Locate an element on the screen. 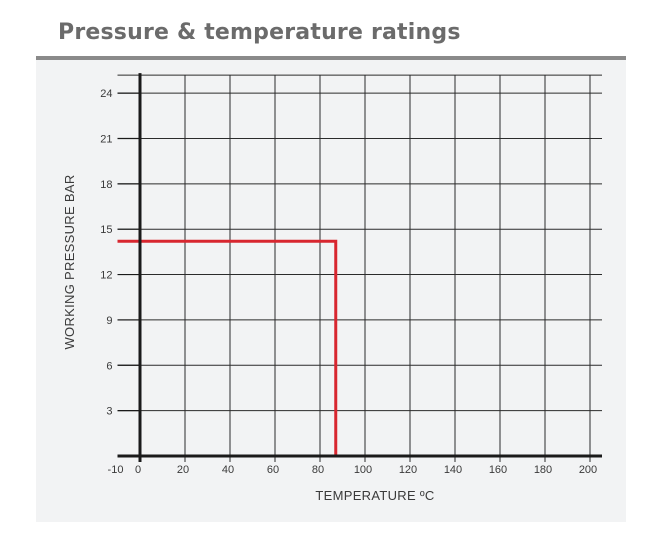 This screenshot has width=660, height=560. x-tick-label: 140 is located at coordinates (453, 470).